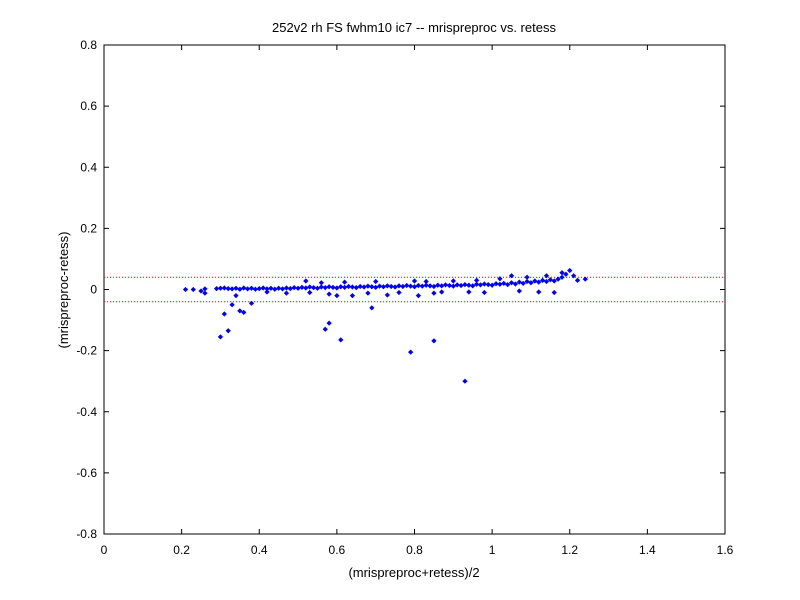 The image size is (800, 600). What do you see at coordinates (93, 290) in the screenshot?
I see `y-tick-label: 0` at bounding box center [93, 290].